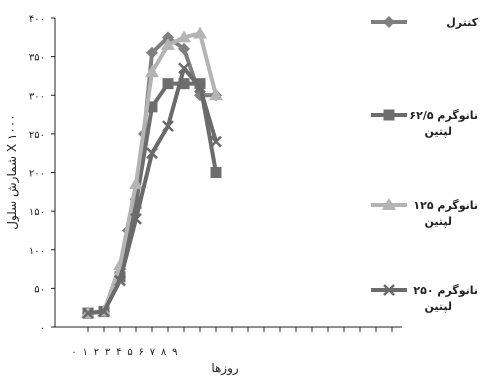 Image resolution: width=483 pixels, height=378 pixels. What do you see at coordinates (153, 352) in the screenshot?
I see `x-tick-label: ۷` at bounding box center [153, 352].